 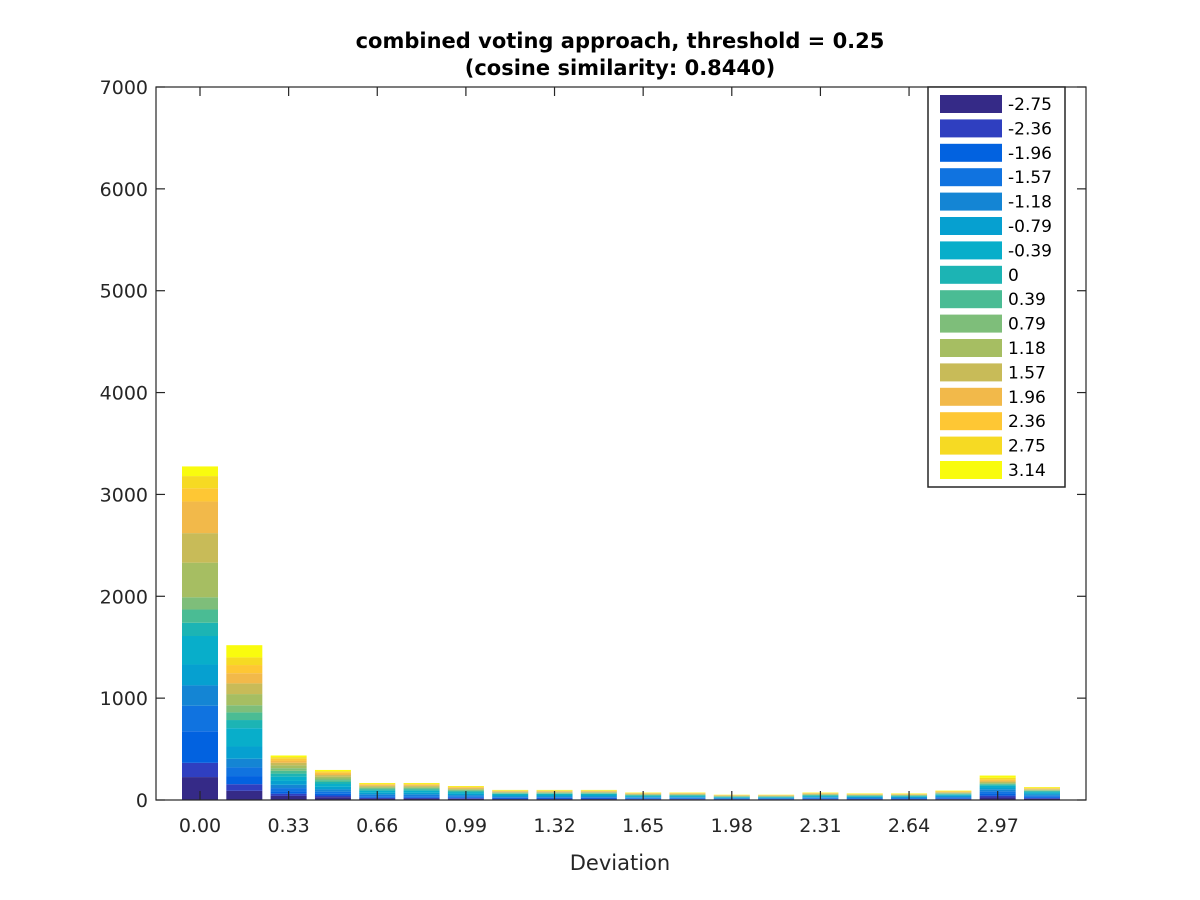 What do you see at coordinates (1027, 349) in the screenshot?
I see `legend-entry-label: 1.18` at bounding box center [1027, 349].